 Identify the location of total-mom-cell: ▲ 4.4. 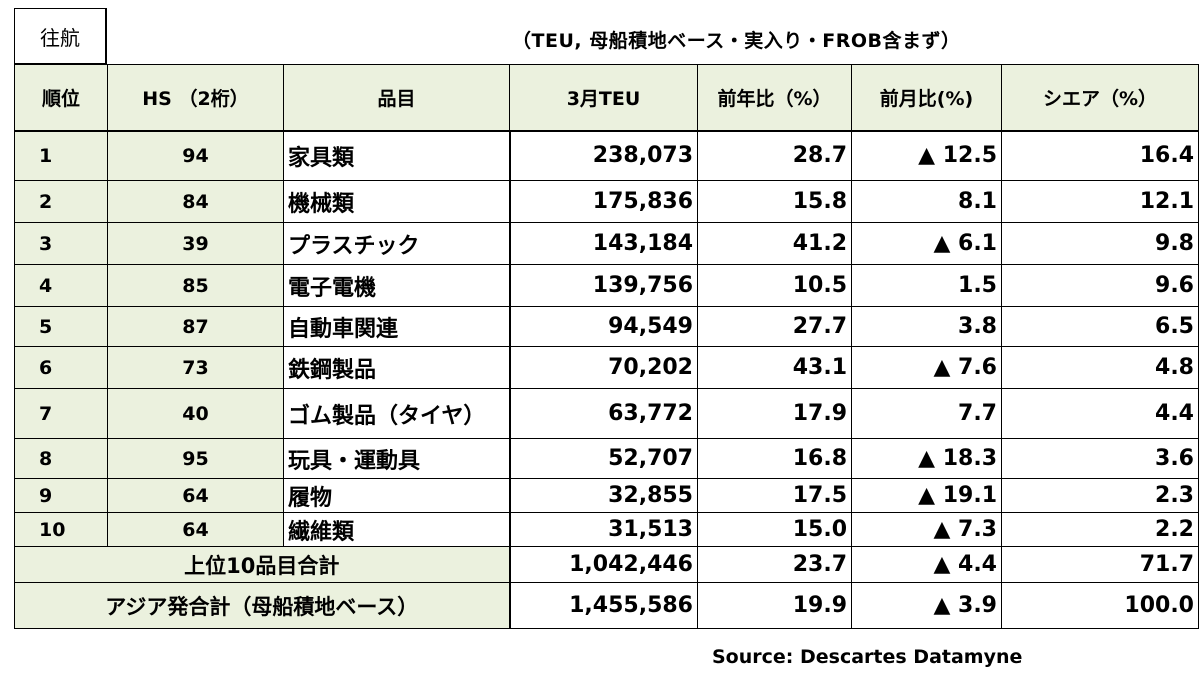
(926, 564).